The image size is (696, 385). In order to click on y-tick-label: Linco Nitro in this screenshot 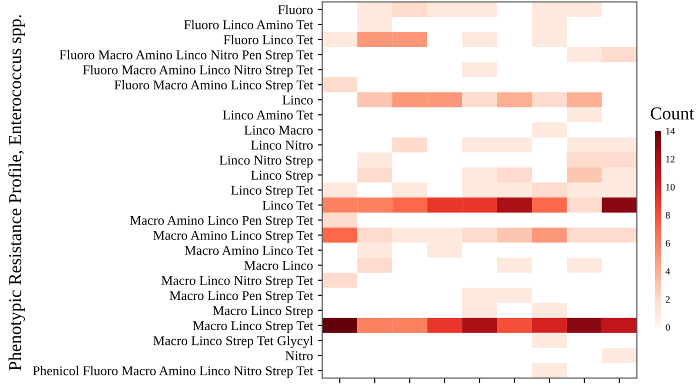, I will do `click(282, 145)`.